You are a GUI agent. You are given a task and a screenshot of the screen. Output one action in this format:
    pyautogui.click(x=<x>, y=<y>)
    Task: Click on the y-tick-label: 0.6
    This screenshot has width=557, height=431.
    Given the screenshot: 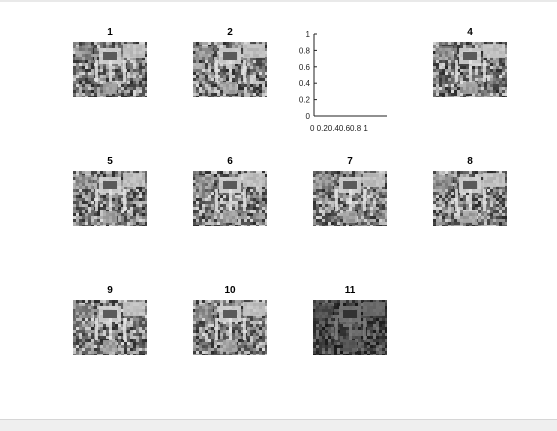 What is the action you would take?
    pyautogui.click(x=305, y=67)
    